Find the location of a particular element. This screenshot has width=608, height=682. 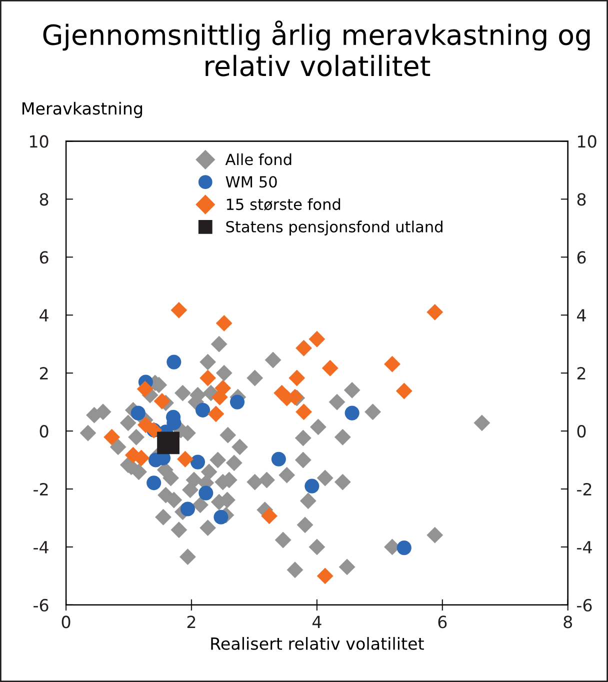

y2-tick-label: -2 is located at coordinates (584, 489).